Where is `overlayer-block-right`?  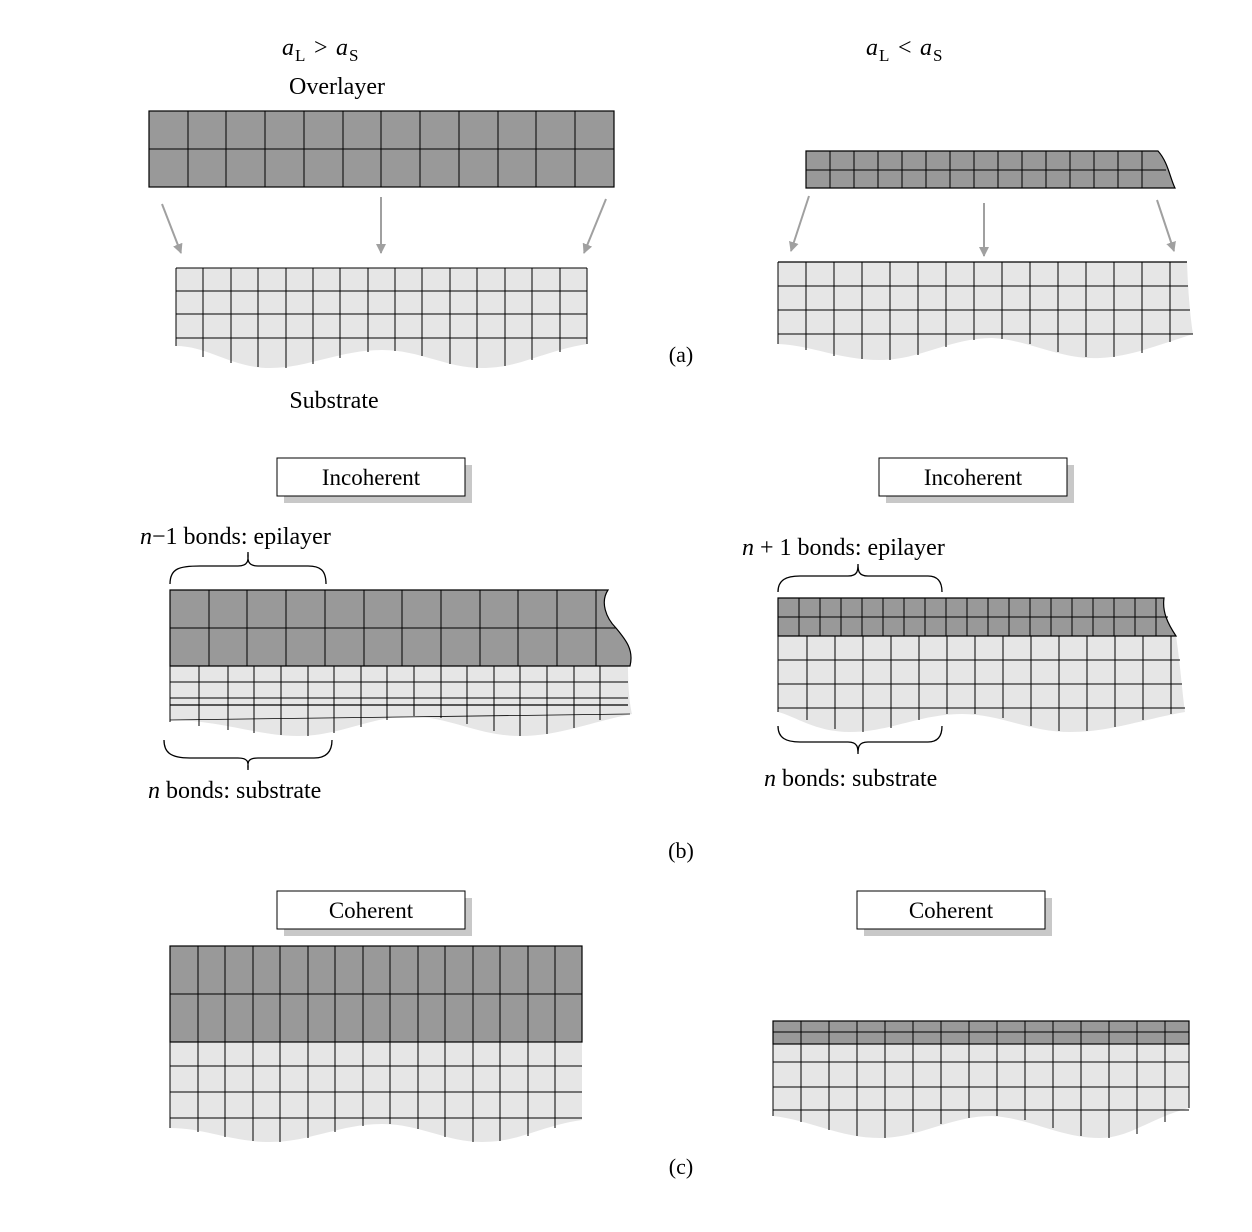 overlayer-block-right is located at coordinates (990, 169).